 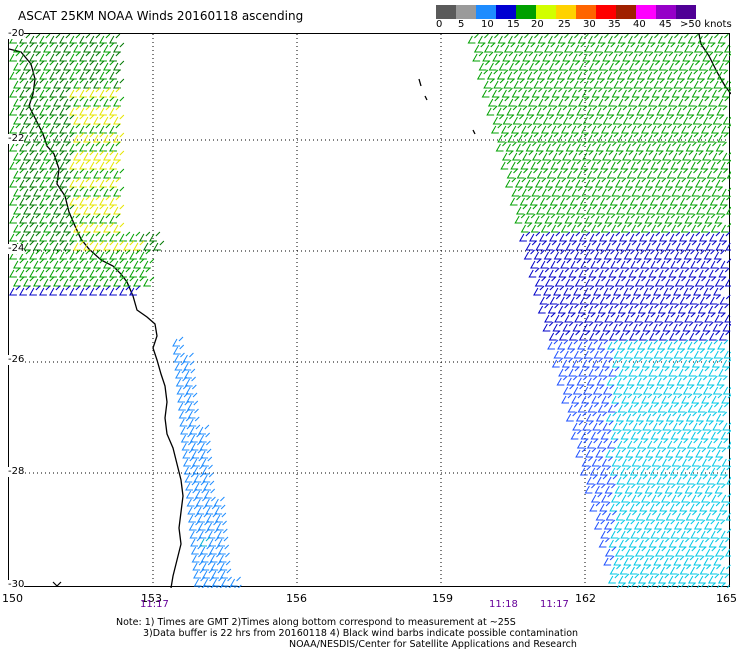 I want to click on pass-time-label: 11:17, so click(x=554, y=604).